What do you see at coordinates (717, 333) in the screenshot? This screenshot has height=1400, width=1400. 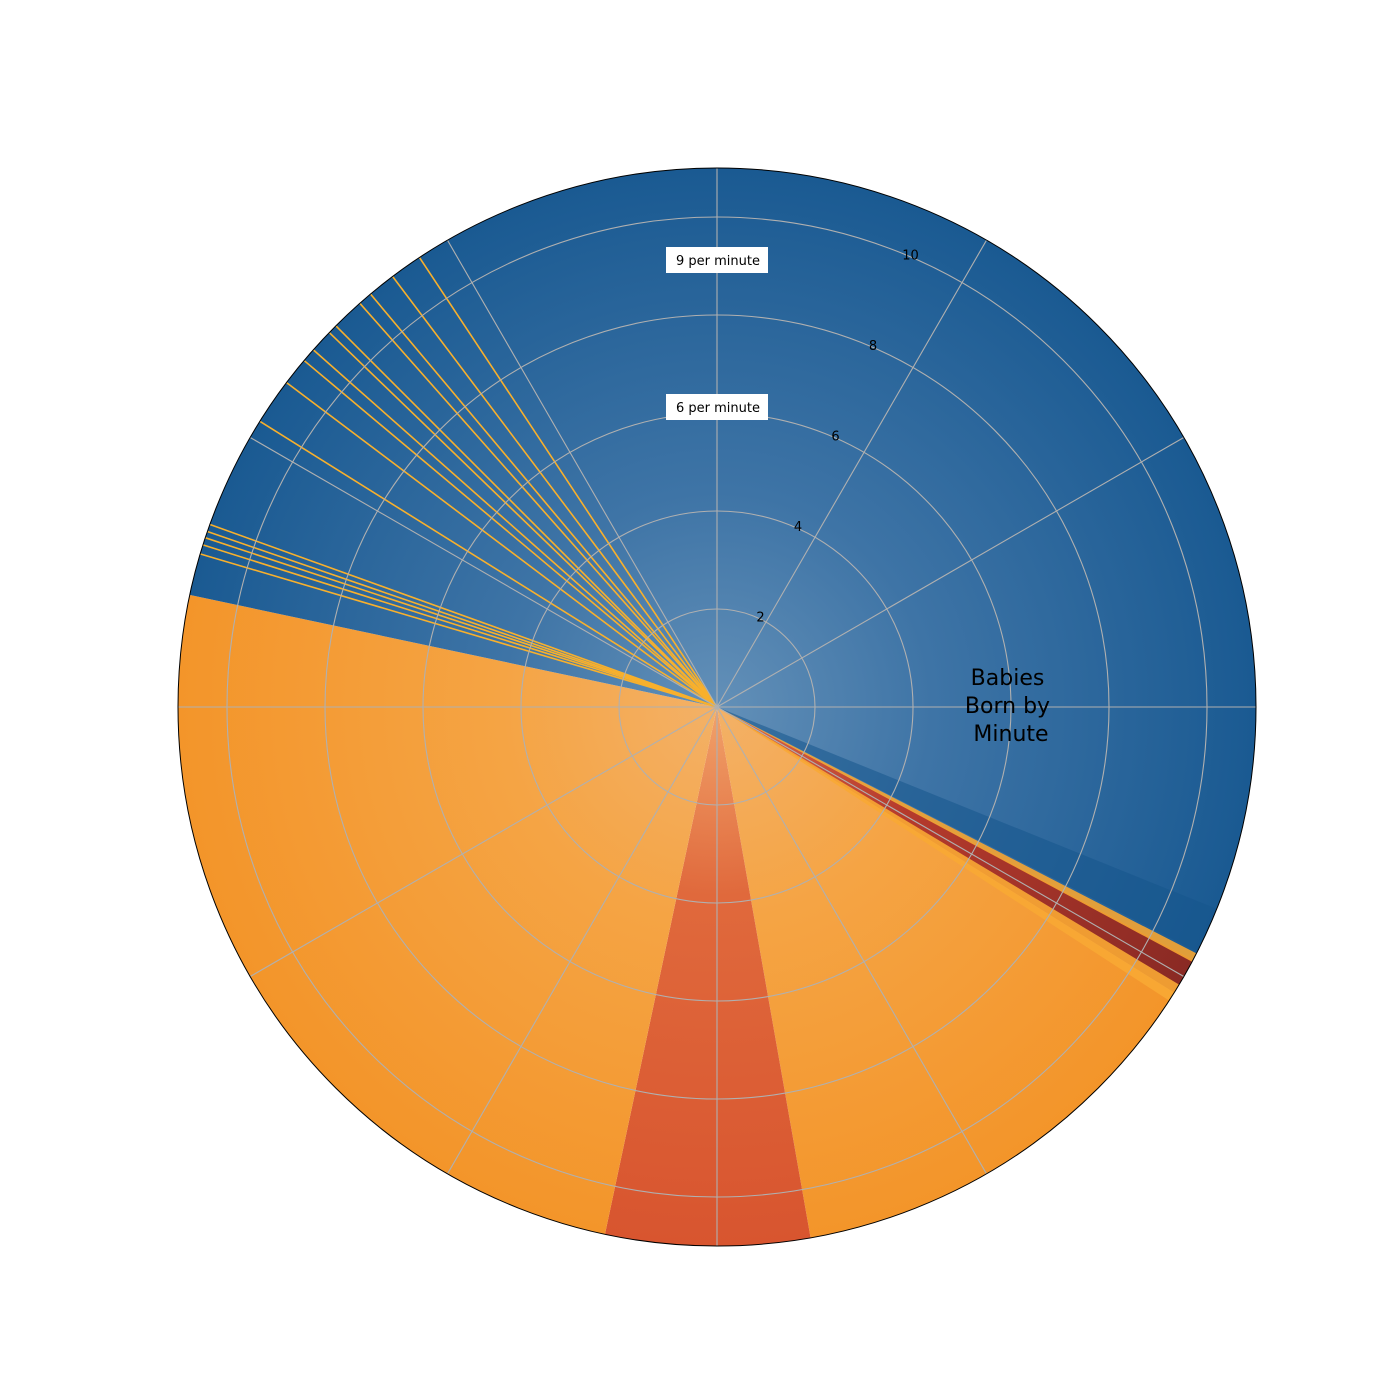 I see `rate-annotations: 9 per minute 6 per minute` at bounding box center [717, 333].